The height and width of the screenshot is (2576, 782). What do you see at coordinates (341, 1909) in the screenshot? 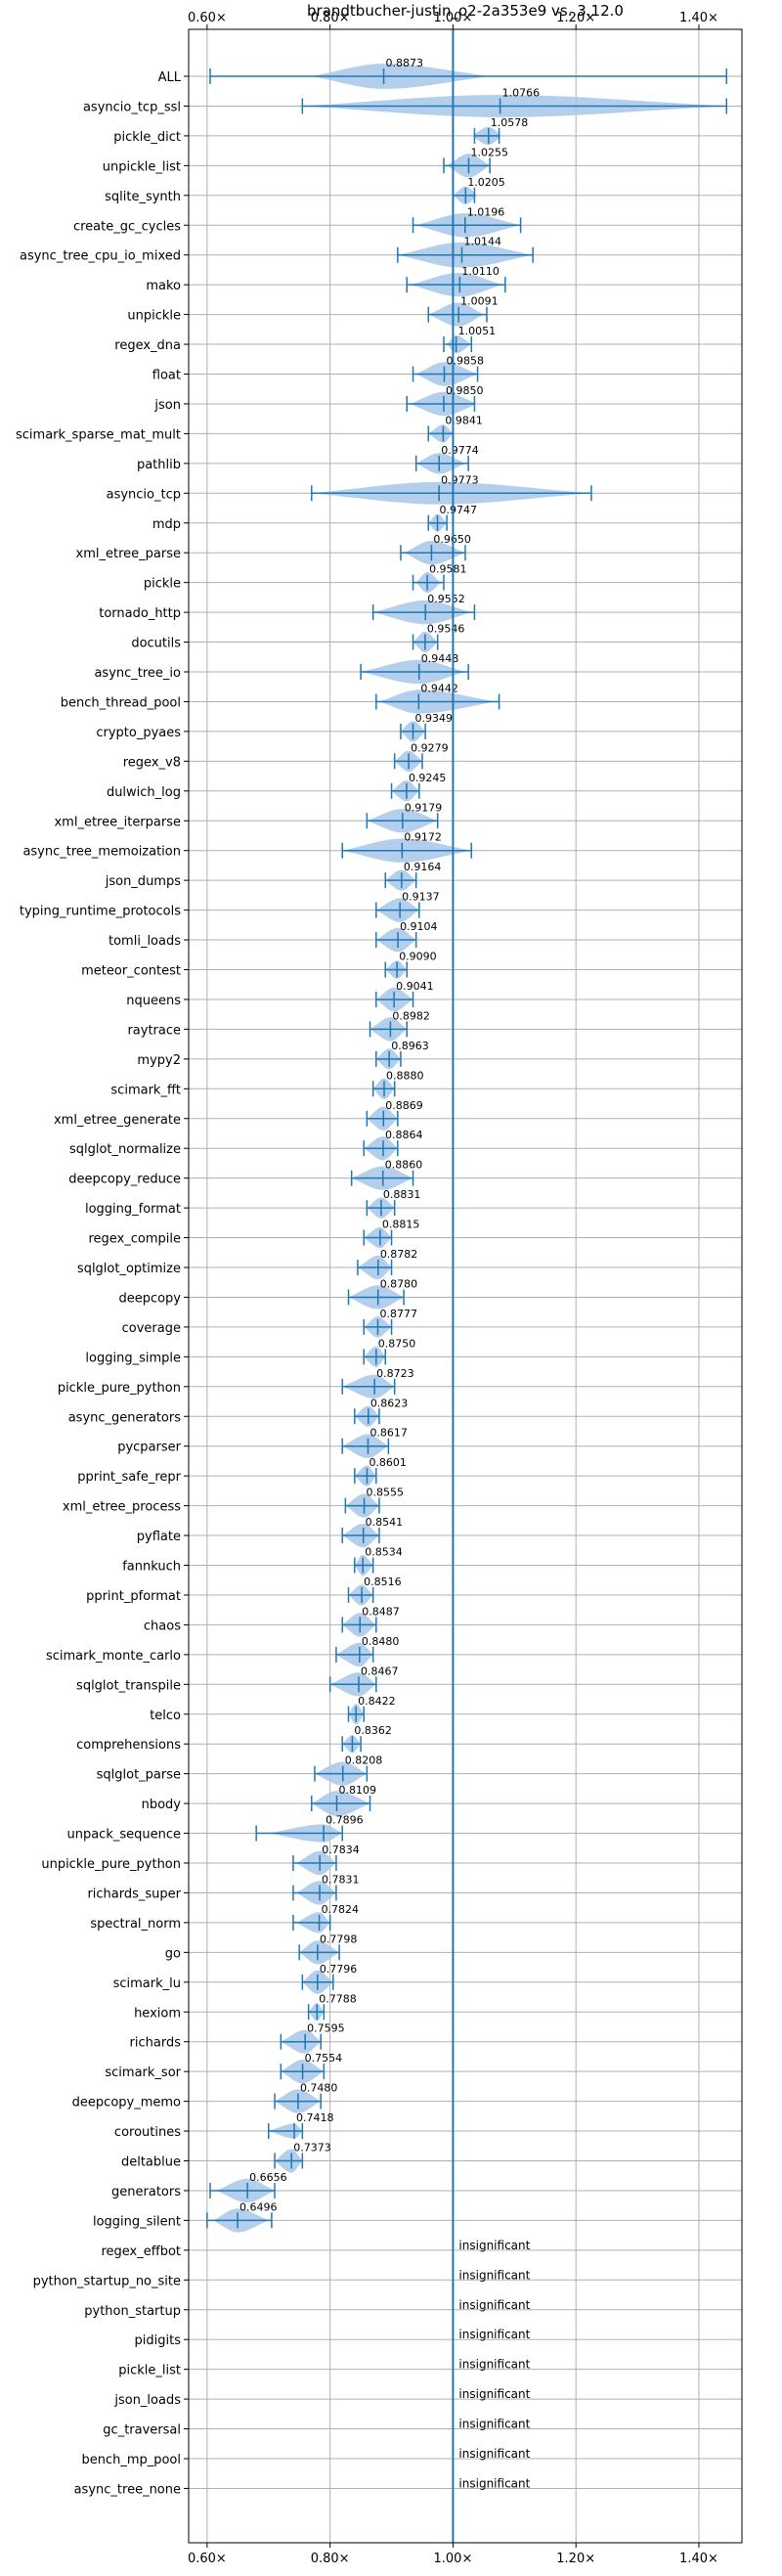
I see `value-label: 0.7824` at bounding box center [341, 1909].